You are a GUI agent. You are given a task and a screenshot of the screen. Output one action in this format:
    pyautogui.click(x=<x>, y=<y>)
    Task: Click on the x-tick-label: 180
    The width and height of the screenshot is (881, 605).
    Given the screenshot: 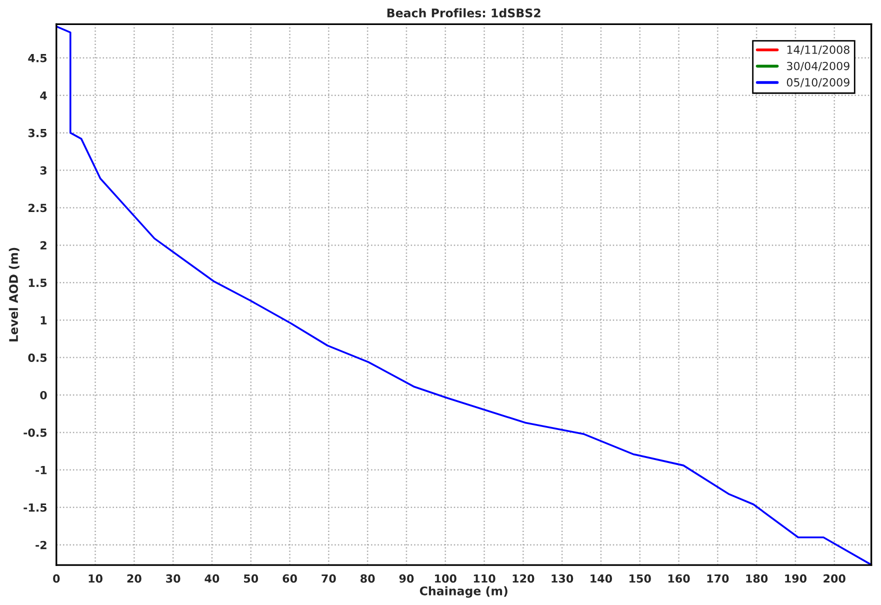 What is the action you would take?
    pyautogui.click(x=757, y=578)
    